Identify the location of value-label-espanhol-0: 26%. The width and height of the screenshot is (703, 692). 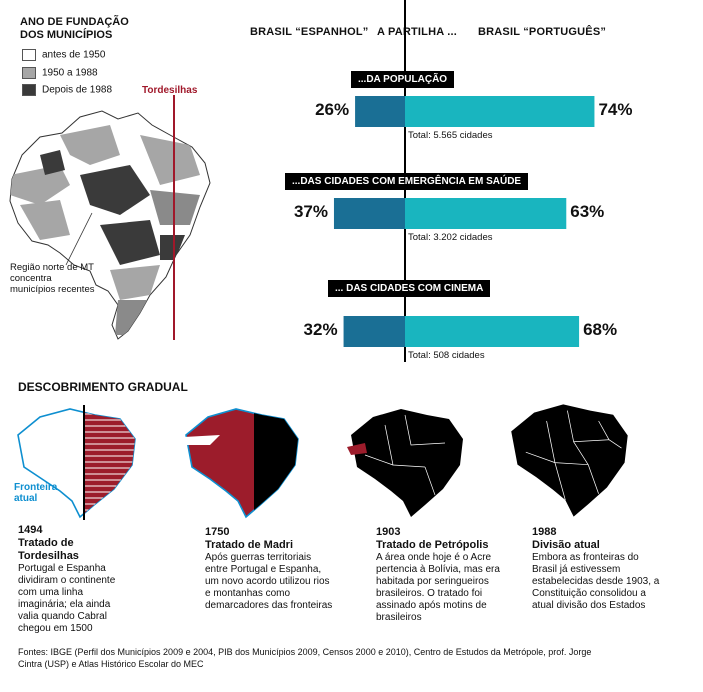
(332, 109).